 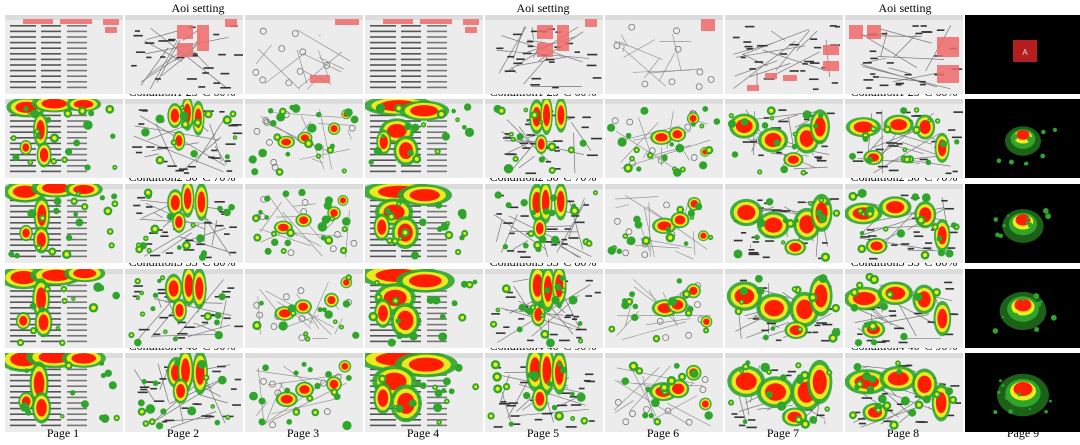 I want to click on page-label: Page 4, so click(x=423, y=433).